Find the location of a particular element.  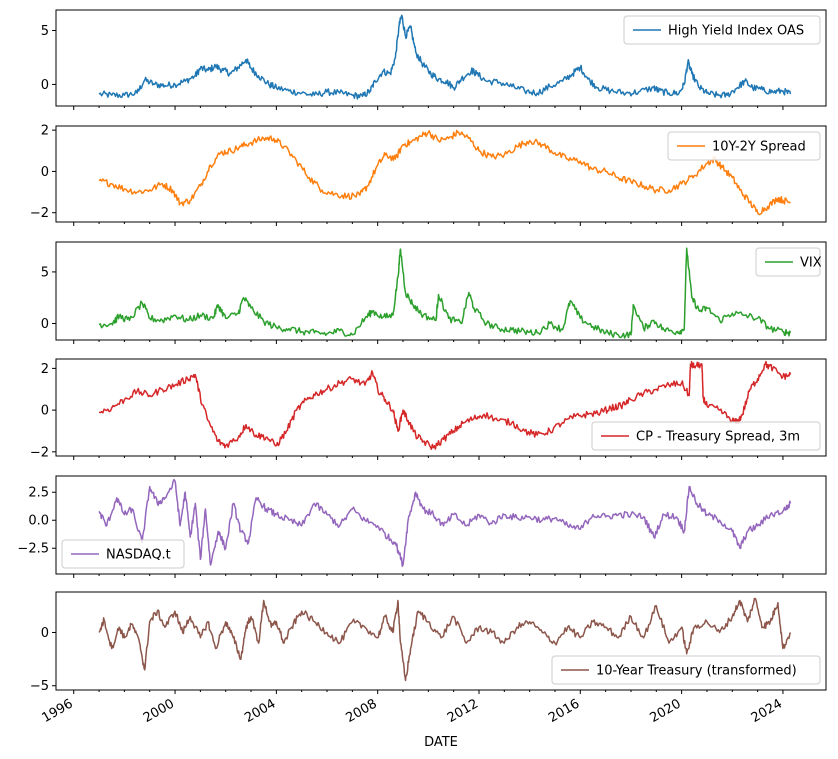

y-tick-label: 0.0 is located at coordinates (38, 521).